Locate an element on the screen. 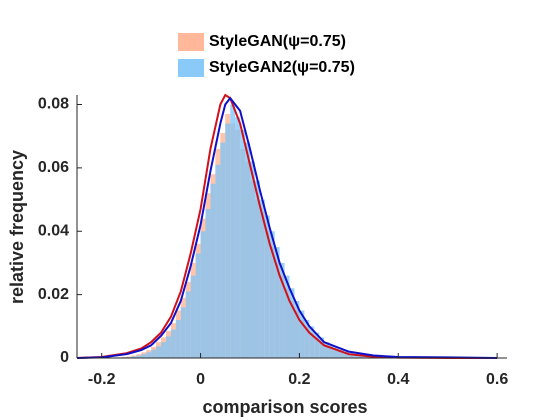  x-tick-label: 0.4 is located at coordinates (398, 379).